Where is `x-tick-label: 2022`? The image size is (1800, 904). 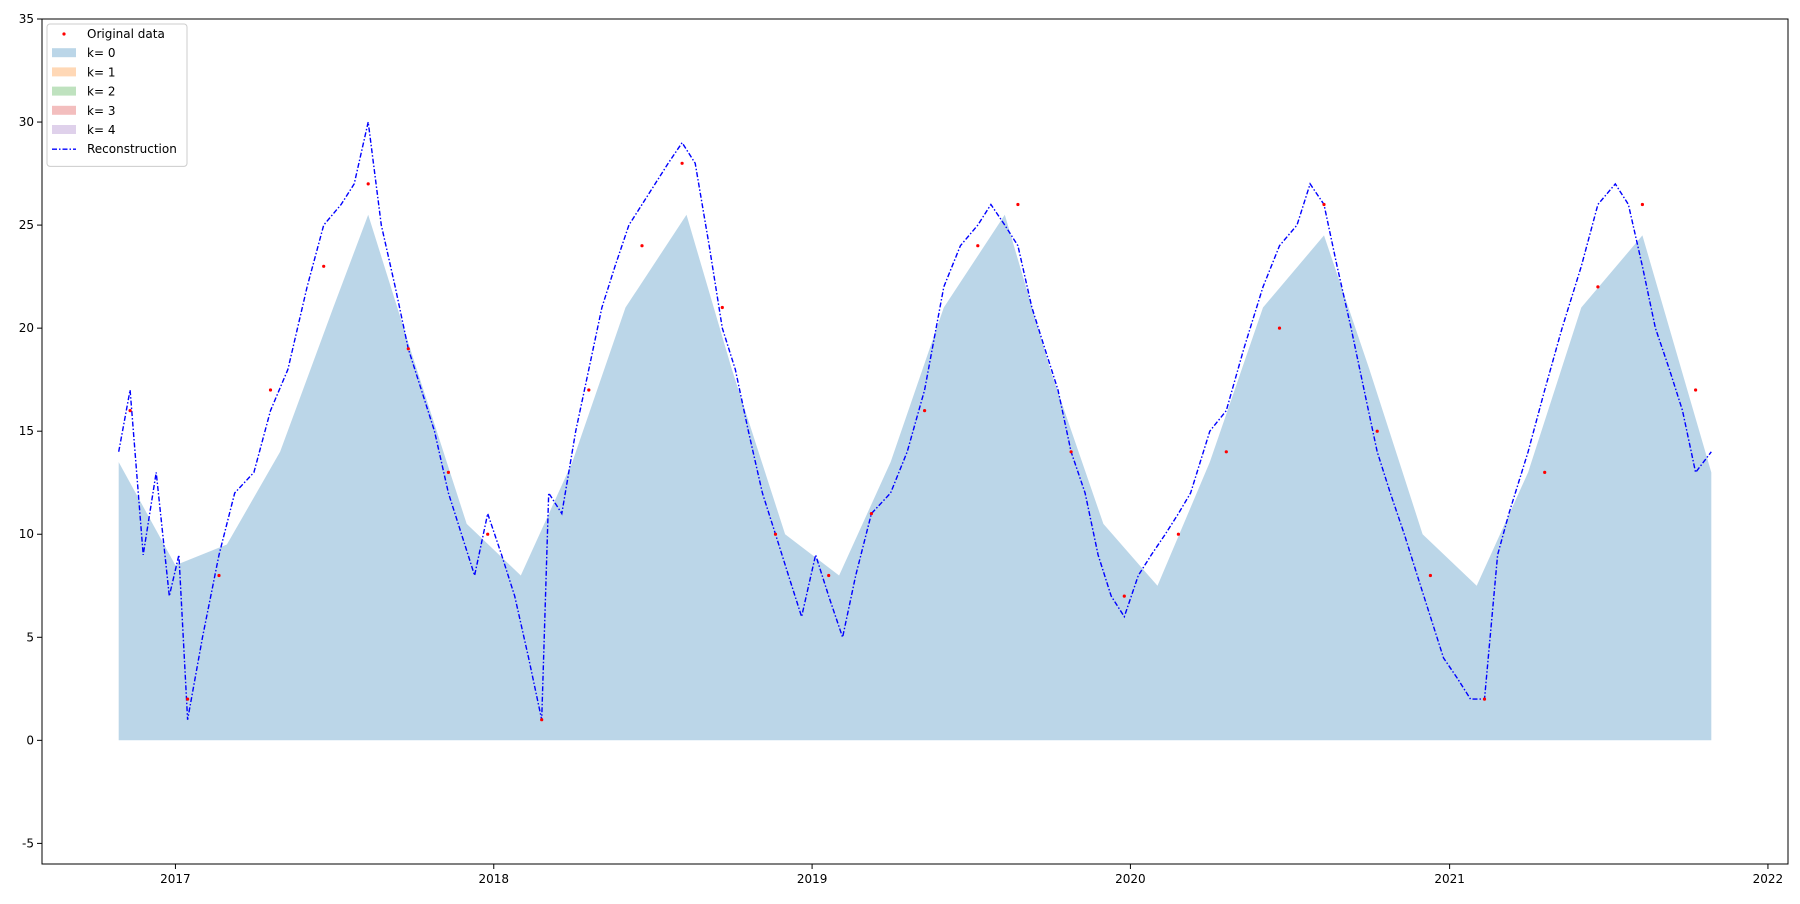 x-tick-label: 2022 is located at coordinates (1768, 879).